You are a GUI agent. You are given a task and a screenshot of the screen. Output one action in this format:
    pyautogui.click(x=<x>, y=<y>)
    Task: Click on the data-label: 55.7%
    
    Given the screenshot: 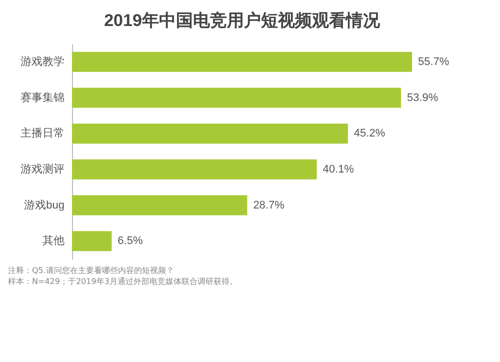 What is the action you would take?
    pyautogui.click(x=434, y=62)
    